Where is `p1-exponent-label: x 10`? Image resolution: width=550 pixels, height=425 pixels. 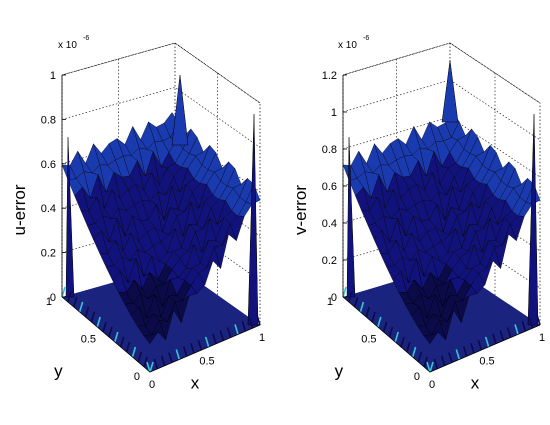
p1-exponent-label: x 10 is located at coordinates (67, 45).